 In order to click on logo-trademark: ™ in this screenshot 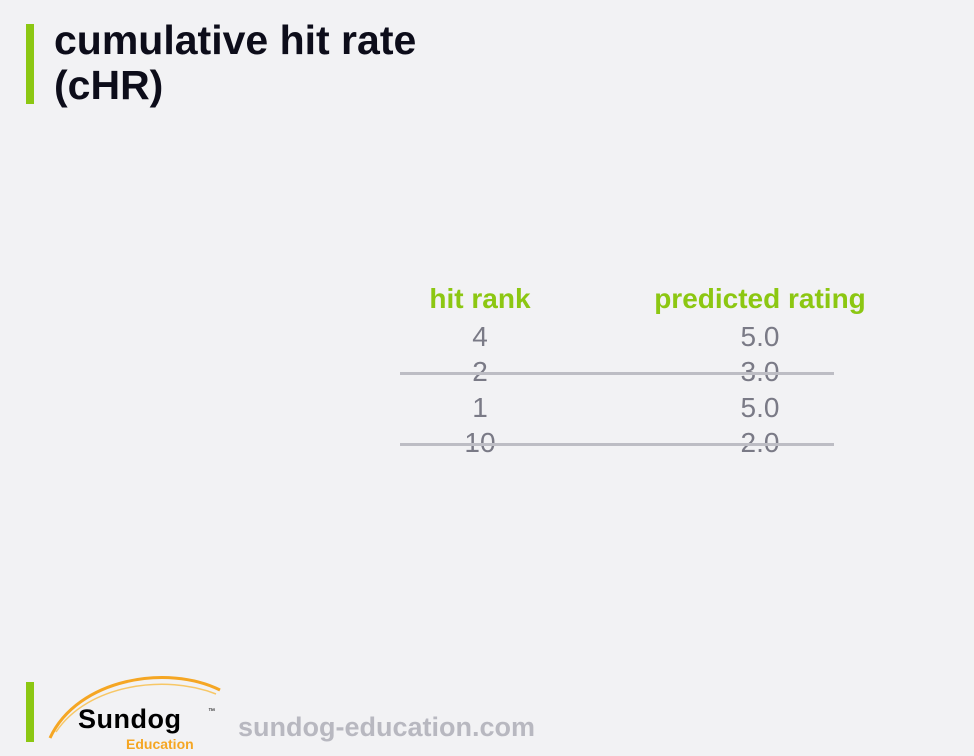, I will do `click(211, 711)`.